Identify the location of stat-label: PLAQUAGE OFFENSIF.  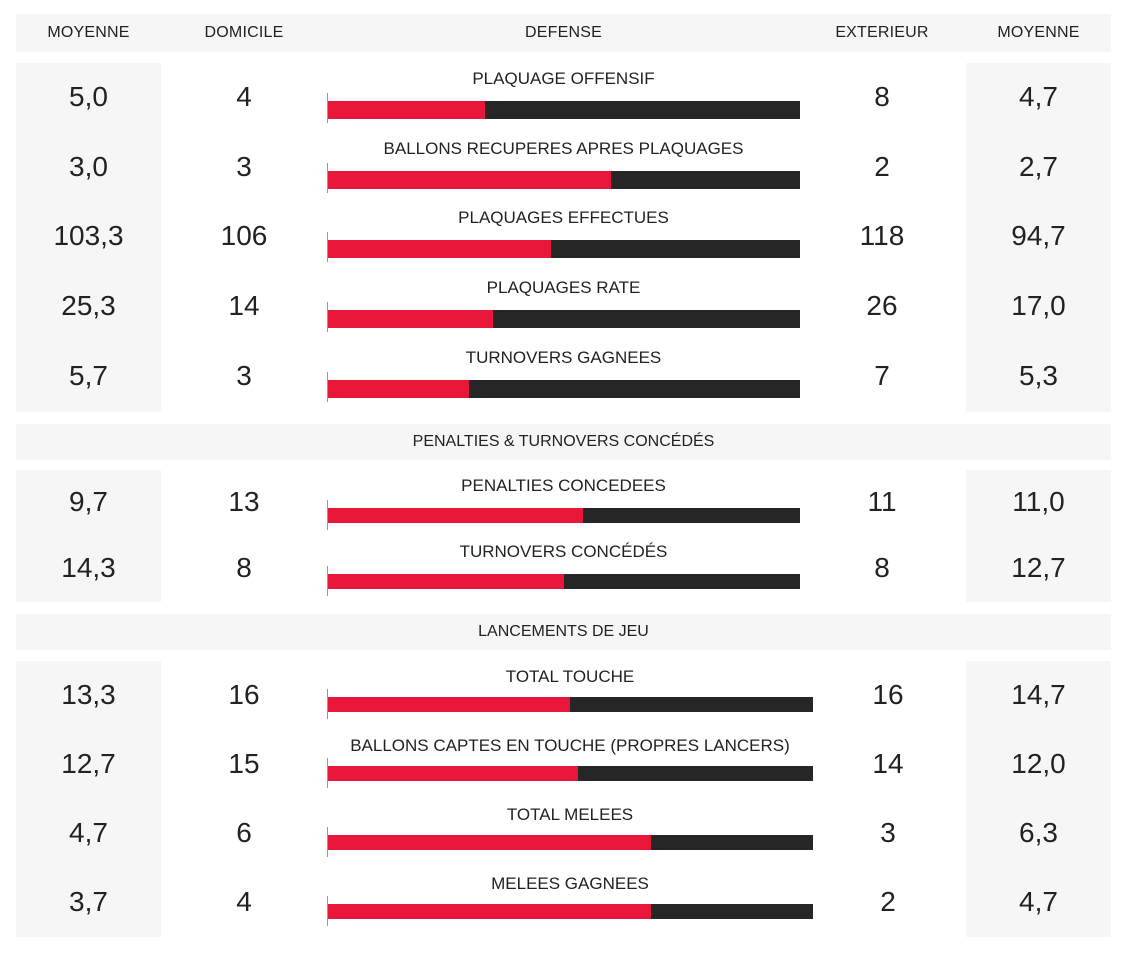
(563, 78).